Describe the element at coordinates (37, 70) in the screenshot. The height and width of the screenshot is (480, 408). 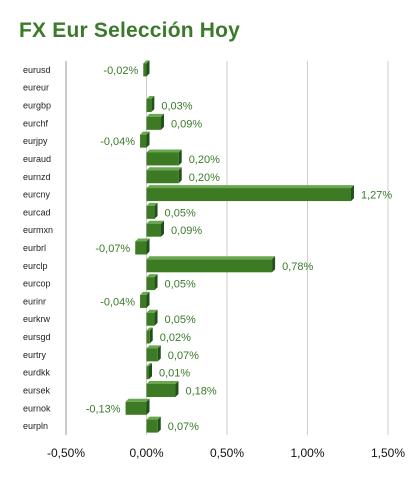
I see `category-label: eurusd` at that location.